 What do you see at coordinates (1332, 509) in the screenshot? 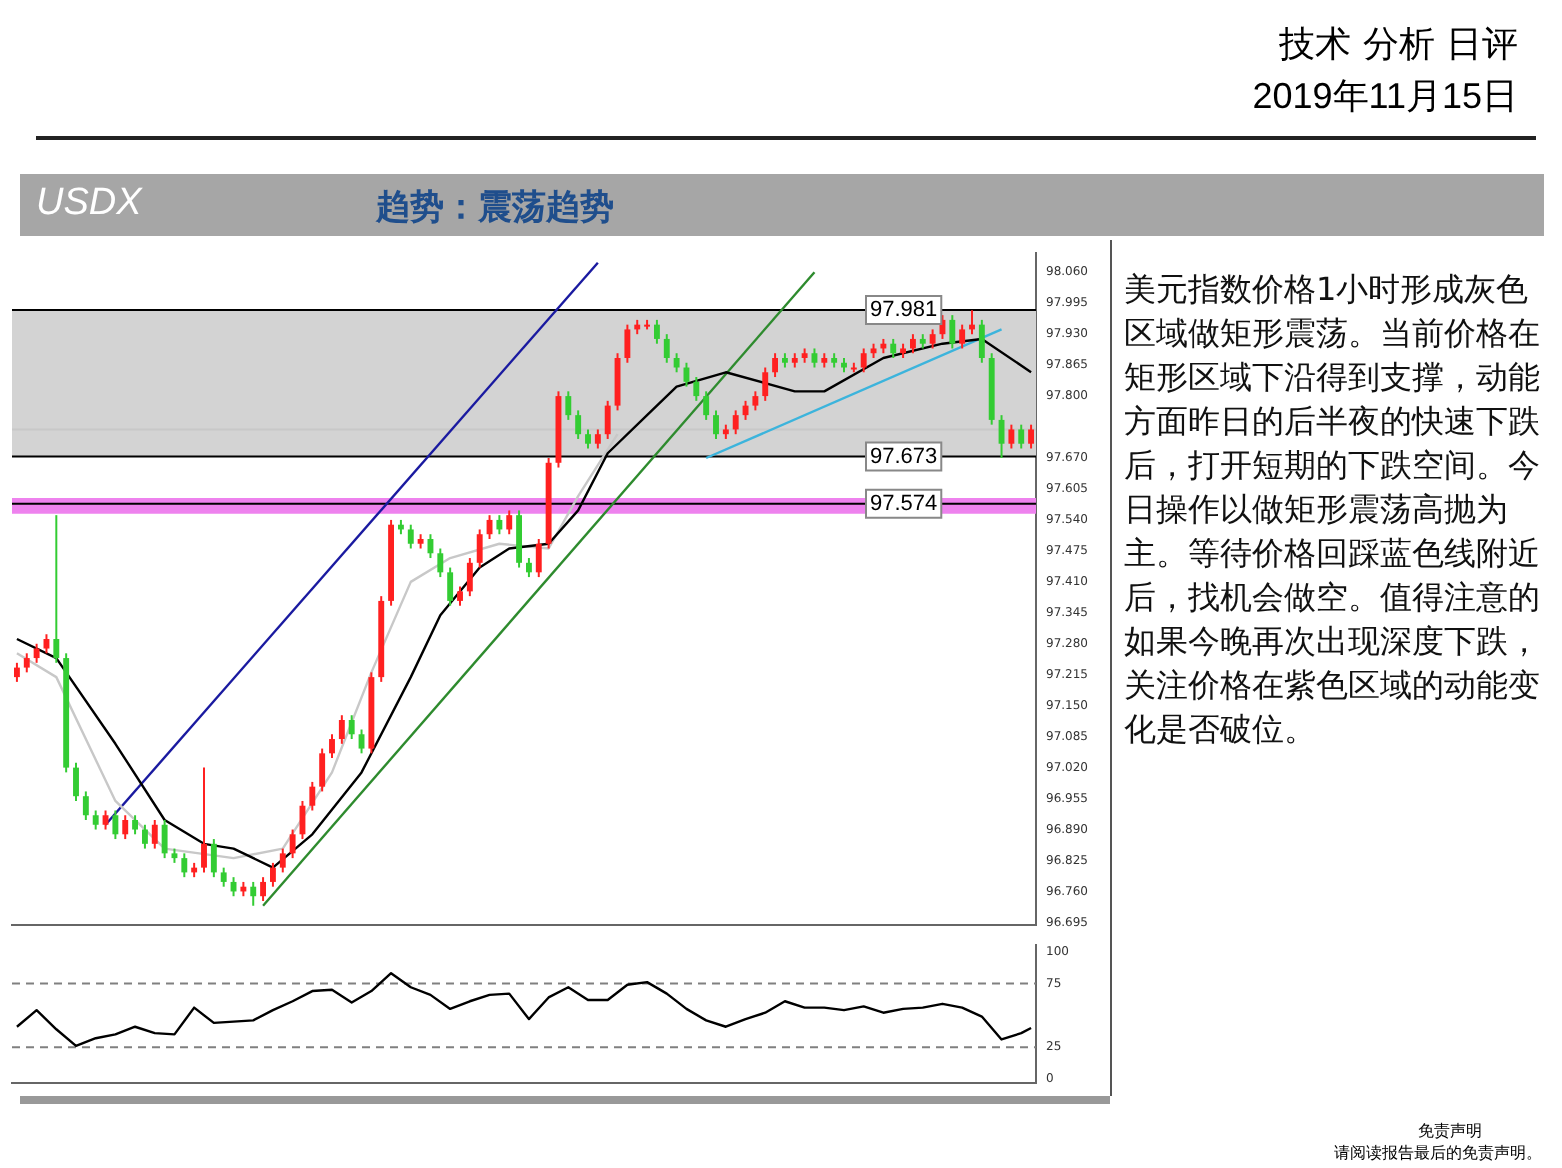
I see `text: 美元指数价格1小时形成灰色区域做矩形震荡。当前价格在矩形区域下沿得到支撑，动能方面昨日的后半夜的快速下跌后，打开短期的下跌空间。今日操作以做矩形震荡高抛为主。等待价格回踩蓝色线附近后，找机会做空。值得注意的如果今晚再次出现深度下跌，关注价格在紫色区域的动能变化是否破位。` at bounding box center [1332, 509].